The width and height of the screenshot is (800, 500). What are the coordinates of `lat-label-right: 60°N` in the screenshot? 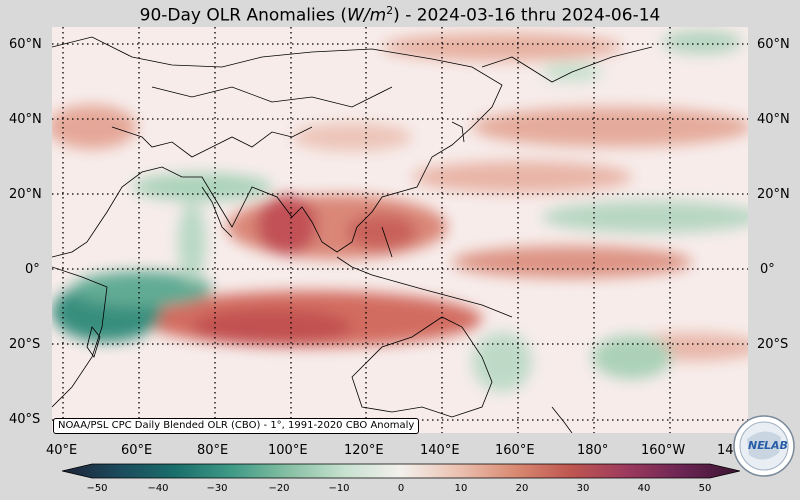 It's located at (773, 44).